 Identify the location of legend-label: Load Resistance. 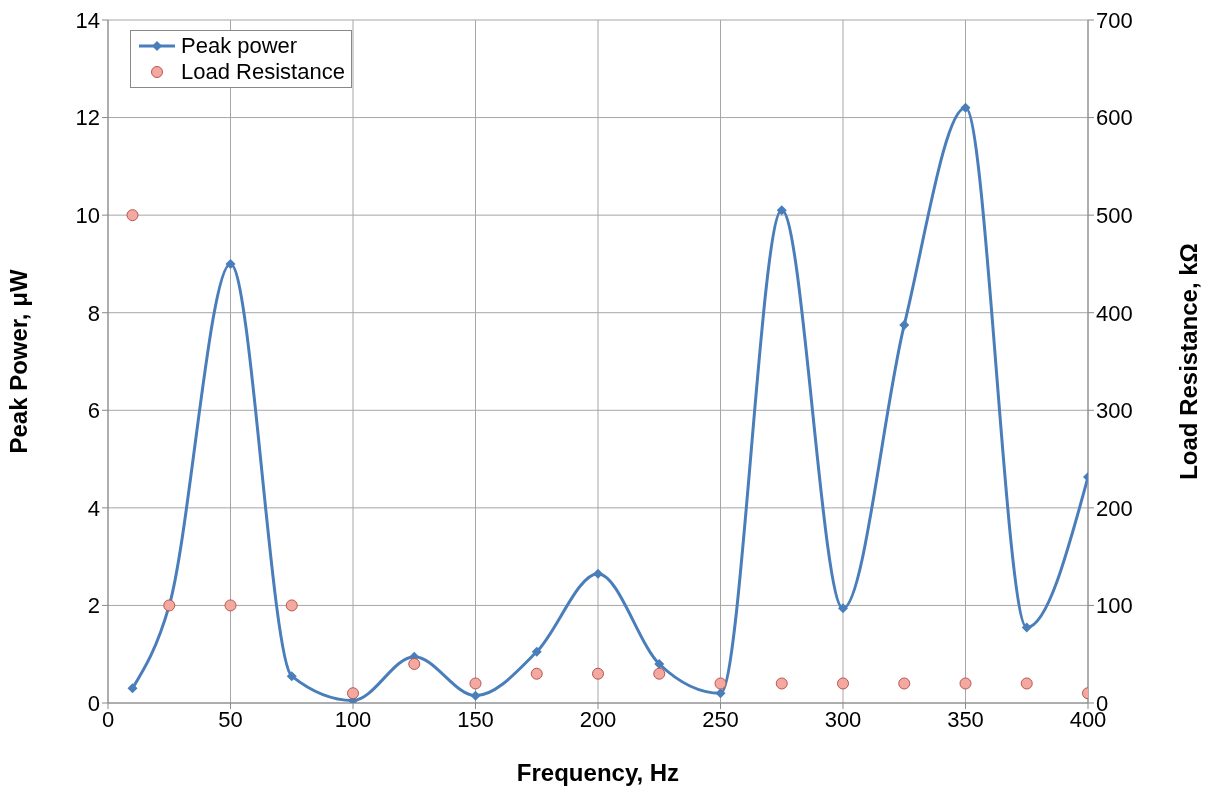
(263, 72).